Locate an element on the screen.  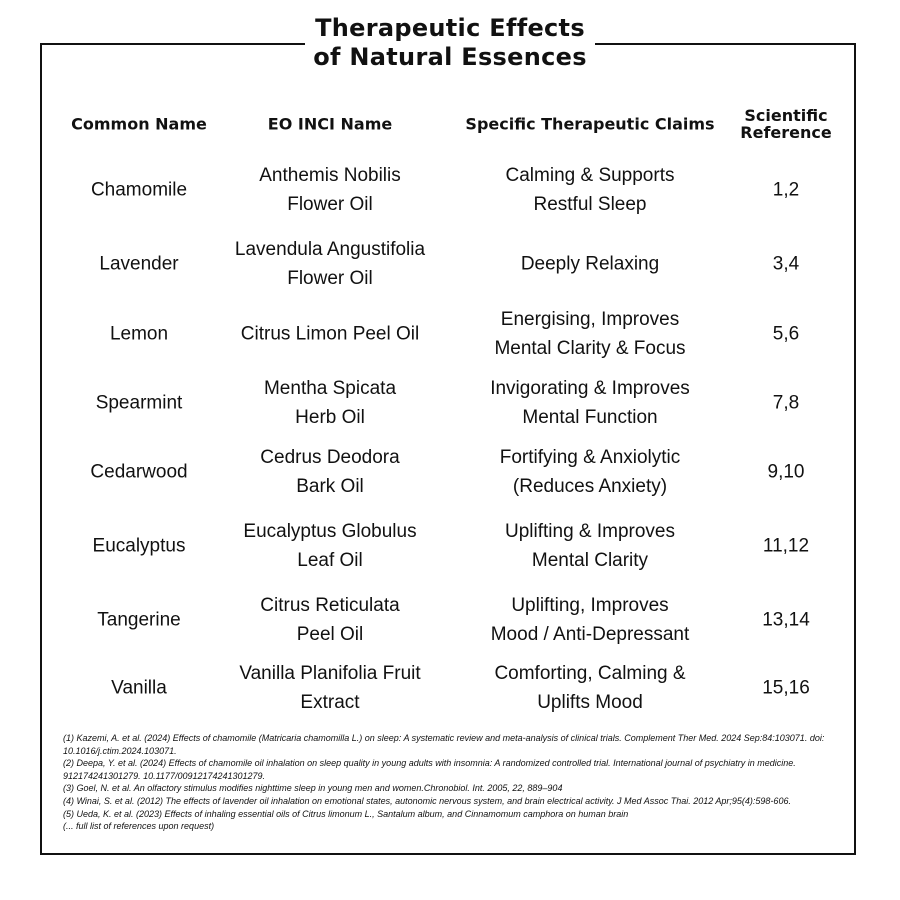
table-cell-line: Mental Clarity & Focus is located at coordinates (590, 348).